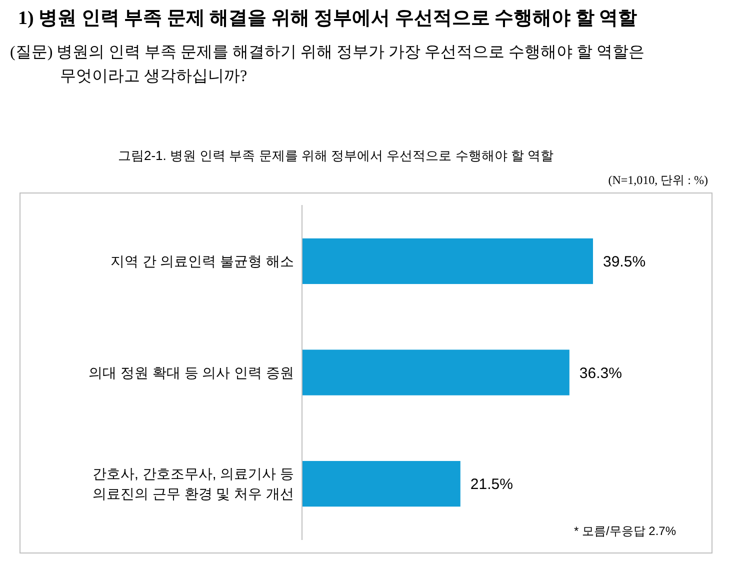 Image resolution: width=730 pixels, height=563 pixels. Describe the element at coordinates (191, 372) in the screenshot. I see `y-tick-label: 의대 정원 확대 등 의사 인력 증원` at that location.